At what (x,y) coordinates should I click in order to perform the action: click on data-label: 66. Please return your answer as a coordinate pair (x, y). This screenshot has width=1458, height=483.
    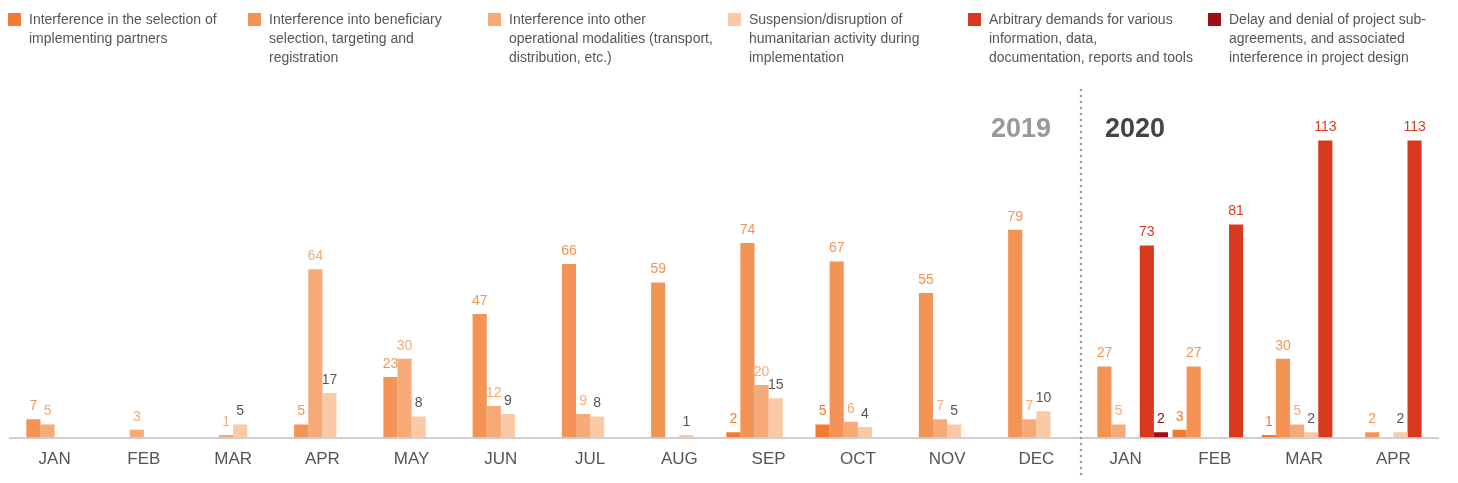
    Looking at the image, I should click on (569, 249).